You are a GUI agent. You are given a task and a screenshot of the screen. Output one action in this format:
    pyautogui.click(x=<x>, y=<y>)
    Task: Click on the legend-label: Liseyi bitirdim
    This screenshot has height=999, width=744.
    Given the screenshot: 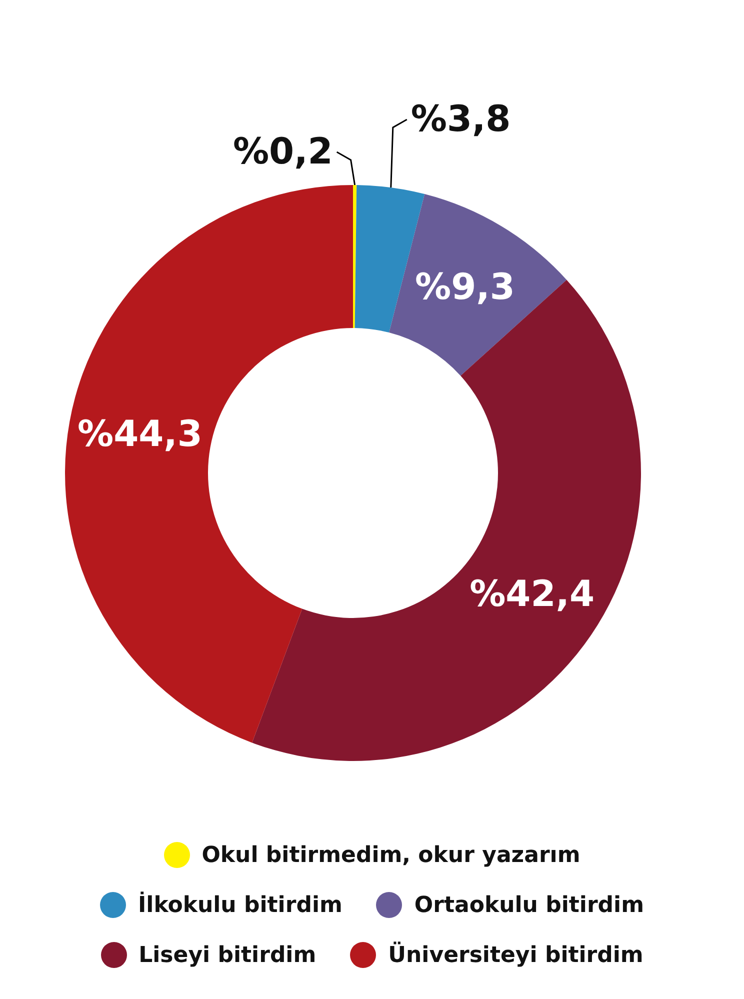 What is the action you would take?
    pyautogui.click(x=227, y=955)
    